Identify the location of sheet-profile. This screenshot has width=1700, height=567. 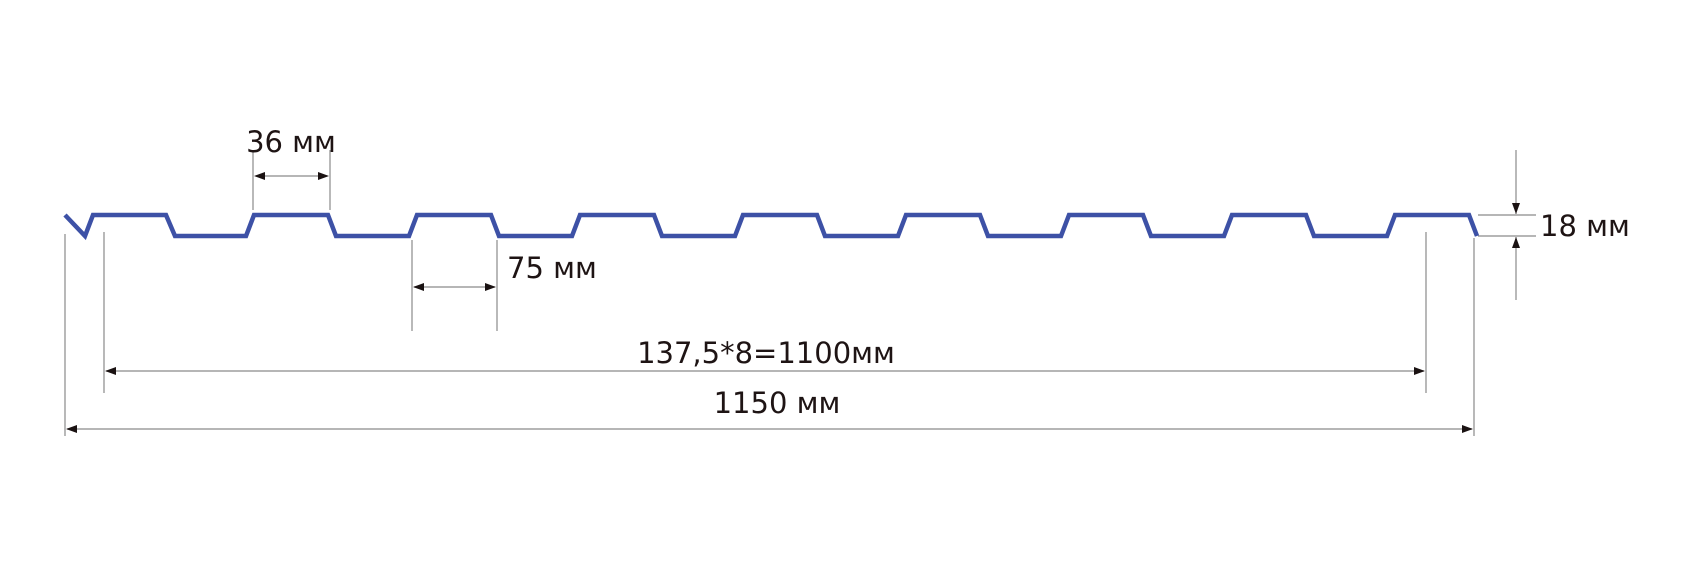
(771, 226).